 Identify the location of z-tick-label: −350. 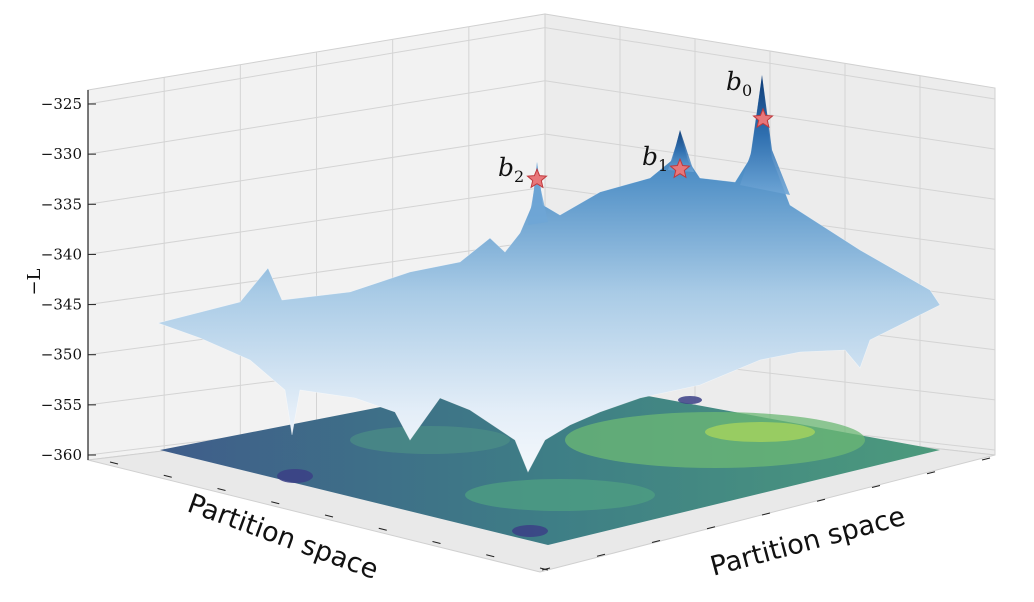
(61, 355).